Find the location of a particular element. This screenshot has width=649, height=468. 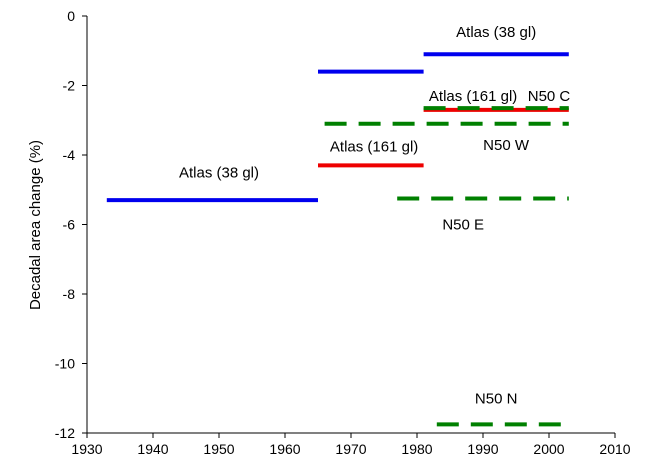

y-tick-label: -2 is located at coordinates (69, 86).